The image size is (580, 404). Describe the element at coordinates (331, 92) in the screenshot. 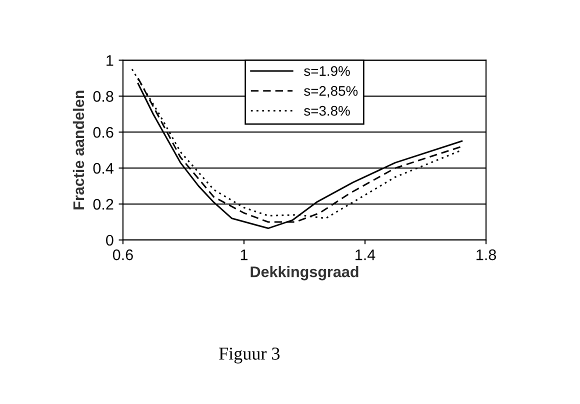

I see `legend-label: s=2,85%` at that location.